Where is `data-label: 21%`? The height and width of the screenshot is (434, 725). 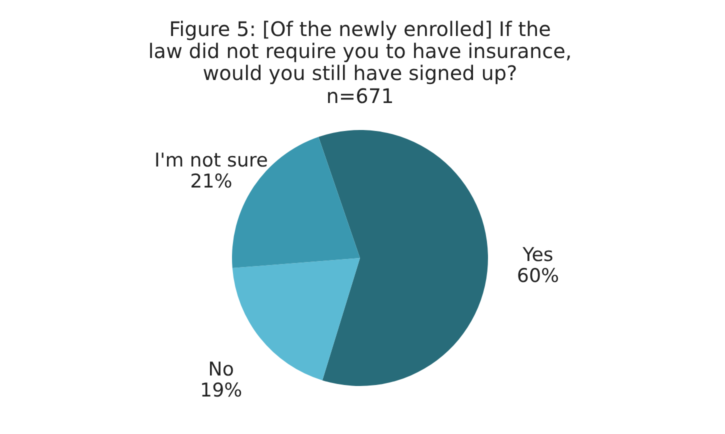
data-label: 21% is located at coordinates (211, 181).